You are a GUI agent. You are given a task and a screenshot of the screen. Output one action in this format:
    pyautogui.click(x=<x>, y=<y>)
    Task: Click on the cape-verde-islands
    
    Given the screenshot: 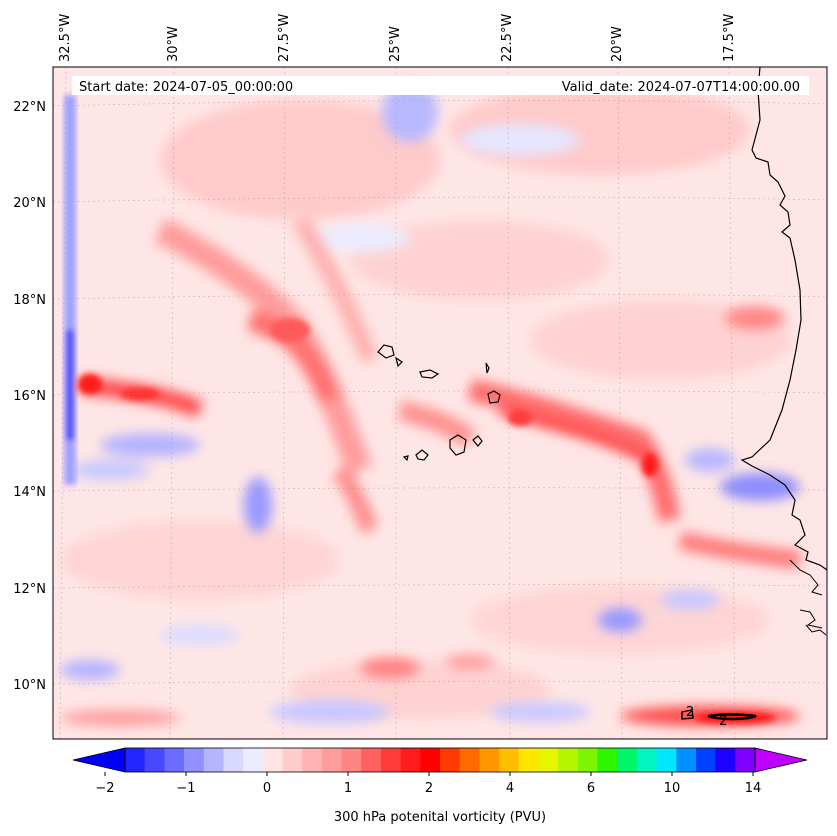 What is the action you would take?
    pyautogui.click(x=439, y=403)
    